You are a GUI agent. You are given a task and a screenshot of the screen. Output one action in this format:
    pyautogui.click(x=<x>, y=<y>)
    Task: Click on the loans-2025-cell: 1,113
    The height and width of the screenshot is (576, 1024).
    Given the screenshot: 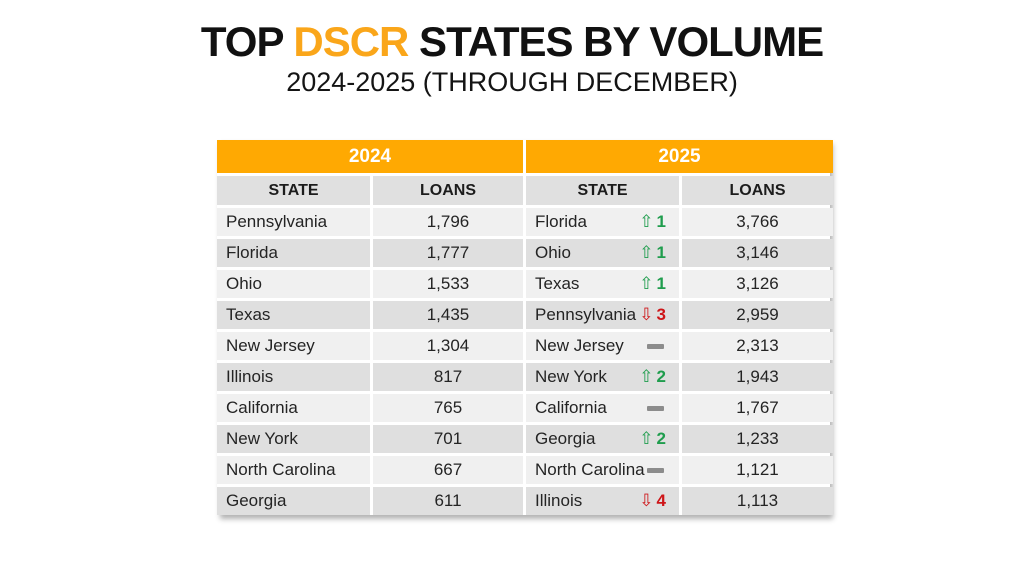 What is the action you would take?
    pyautogui.click(x=757, y=501)
    